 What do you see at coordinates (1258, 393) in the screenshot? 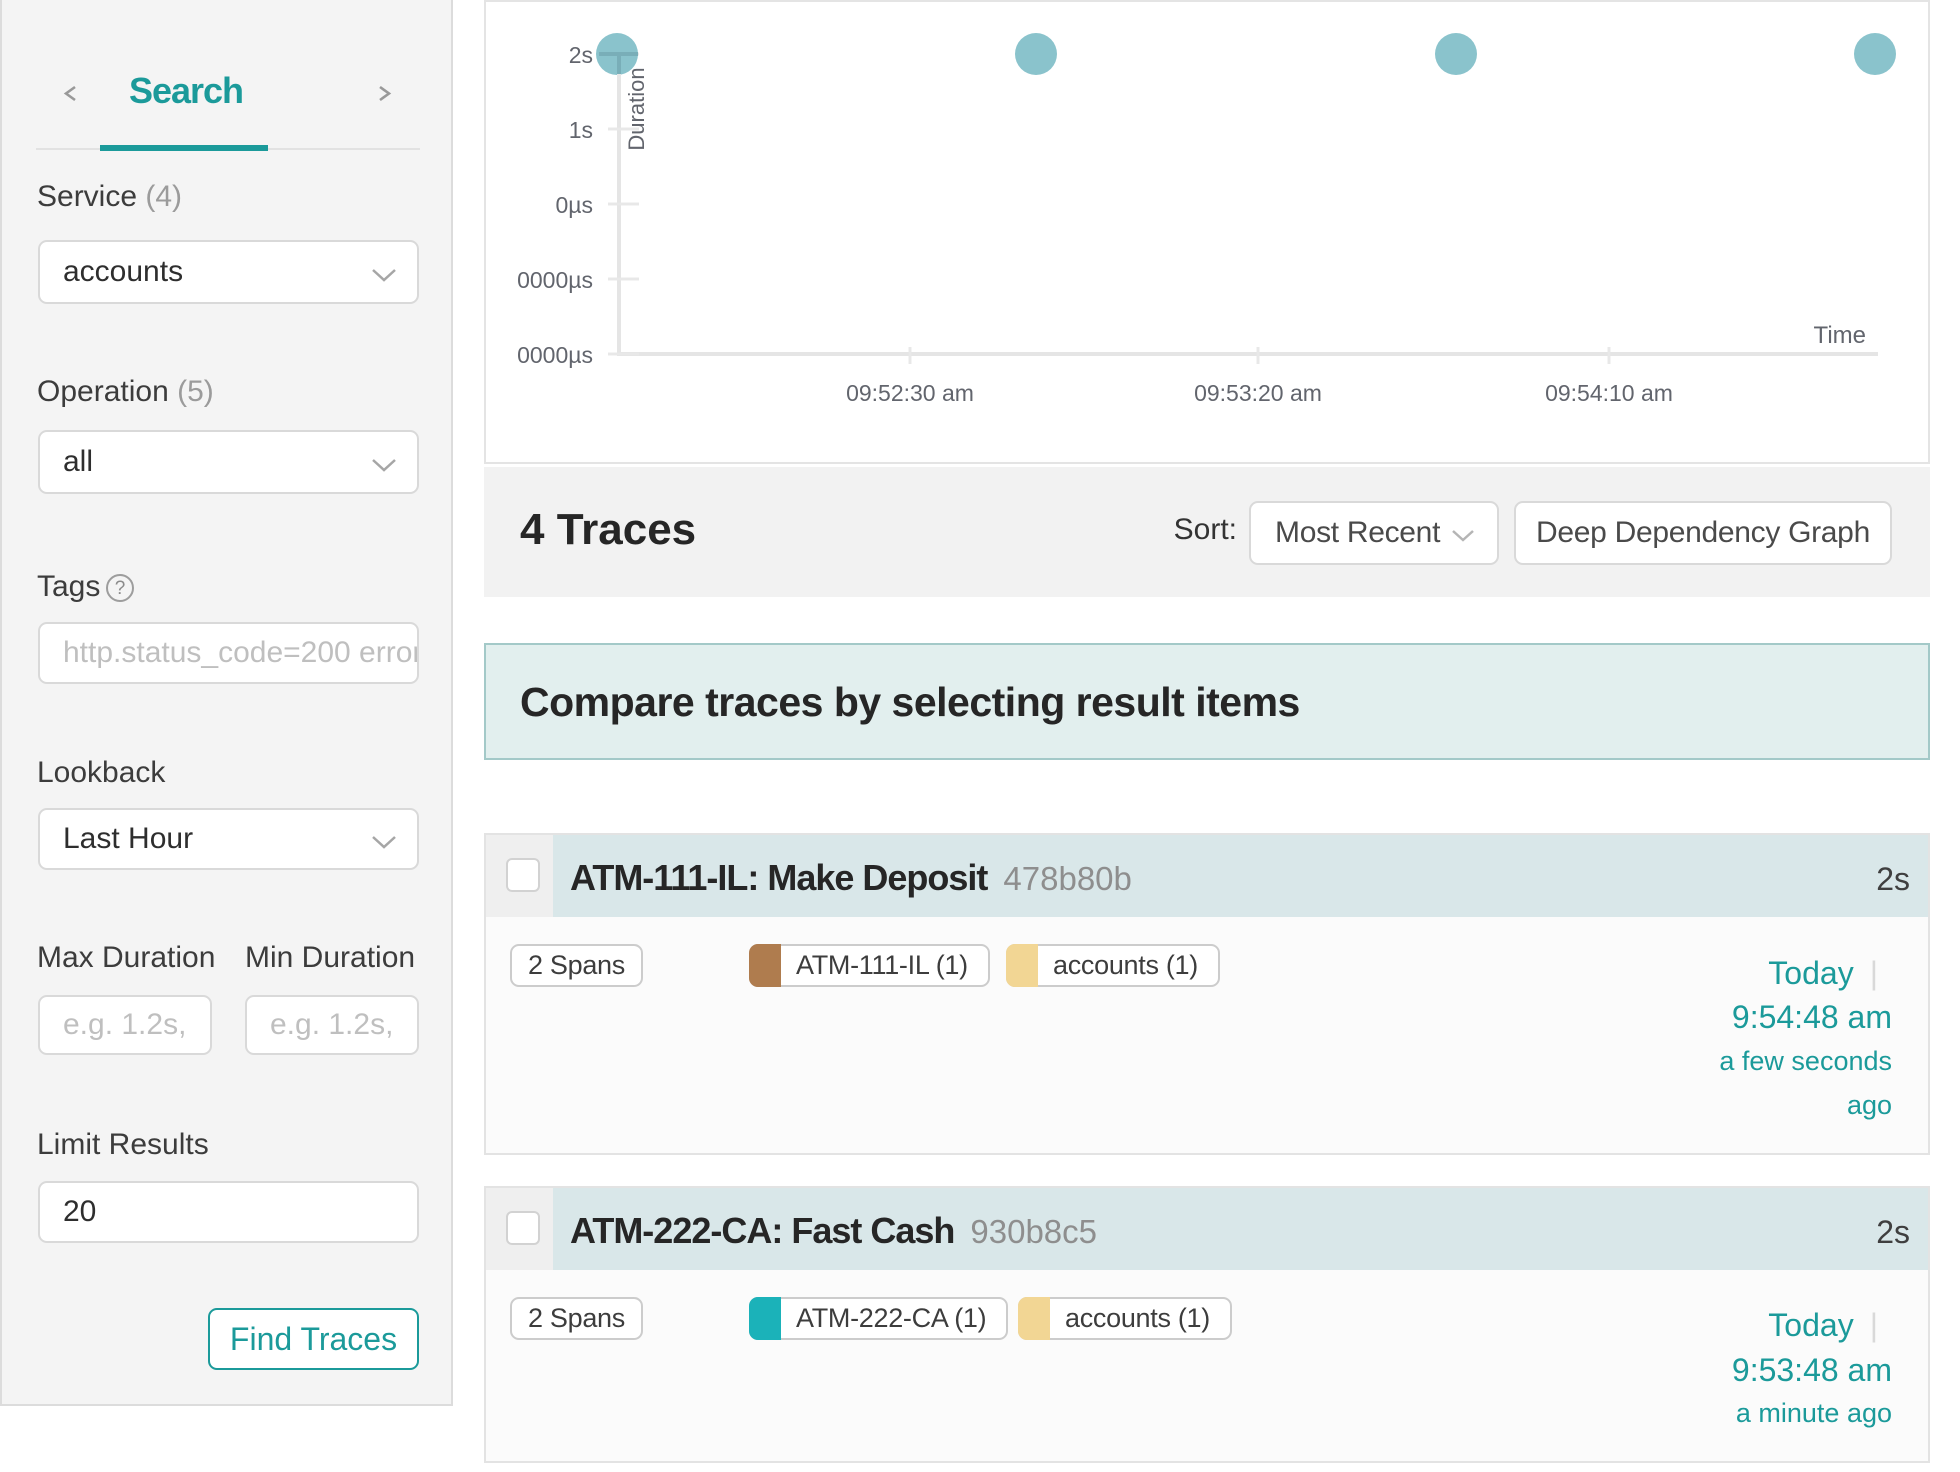
I see `svg-text: 09:53:20 am` at bounding box center [1258, 393].